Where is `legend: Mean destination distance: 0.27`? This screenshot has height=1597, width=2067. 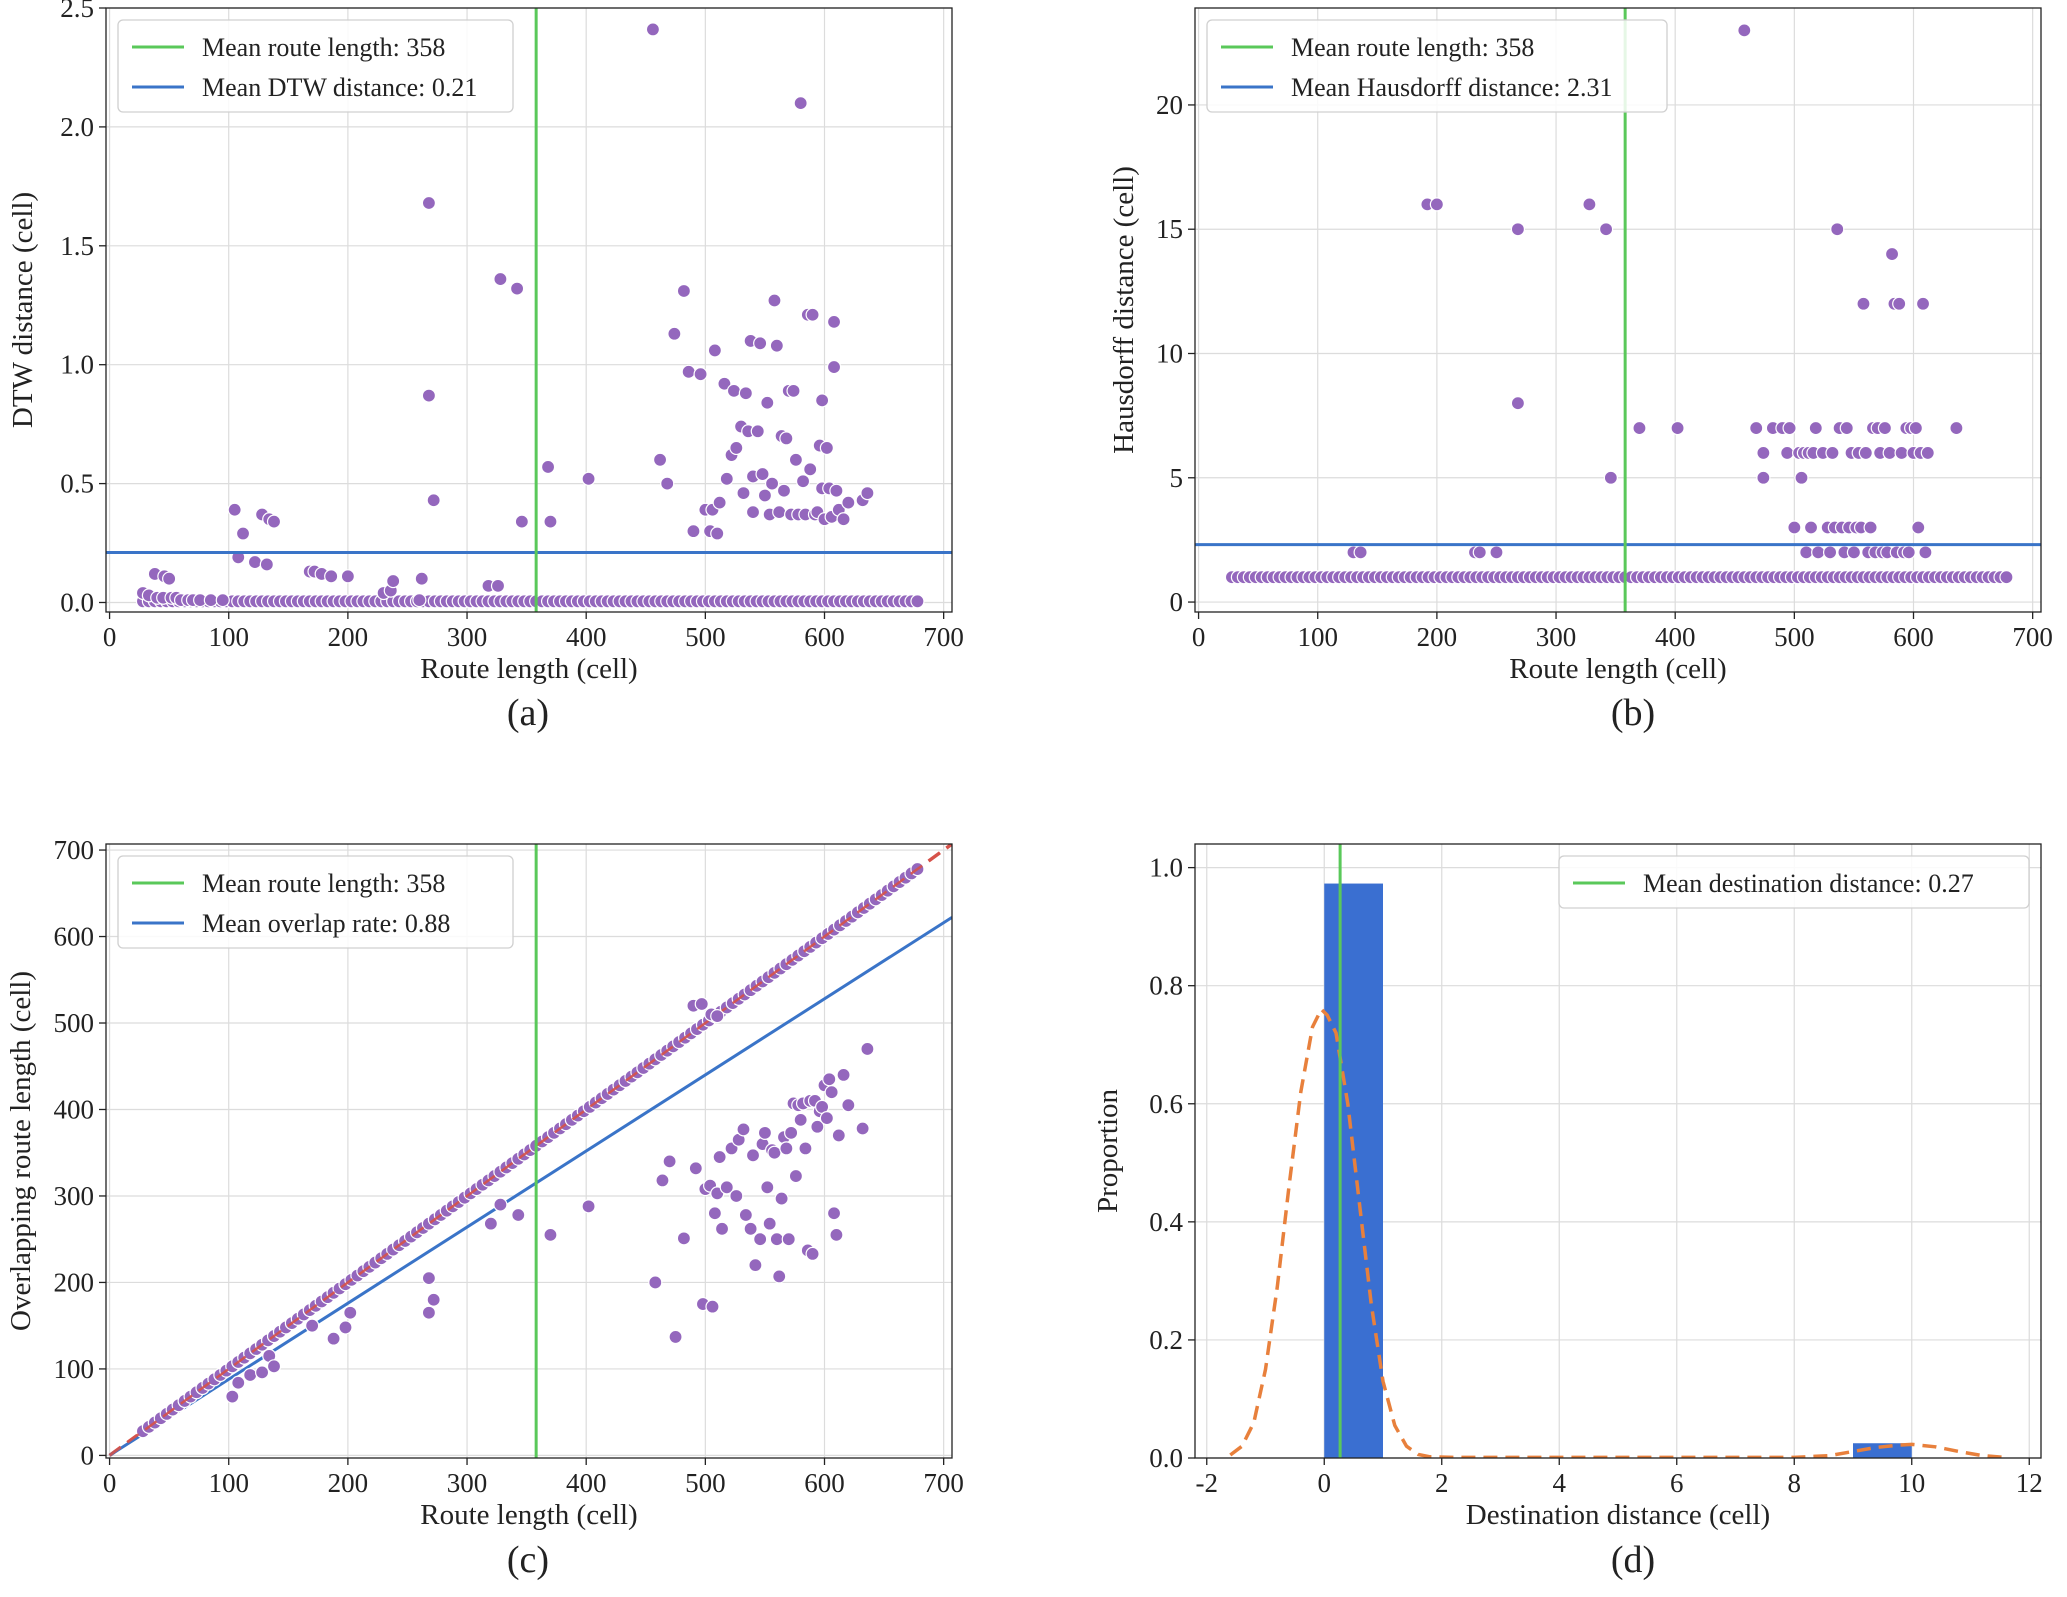 legend: Mean destination distance: 0.27 is located at coordinates (1794, 882).